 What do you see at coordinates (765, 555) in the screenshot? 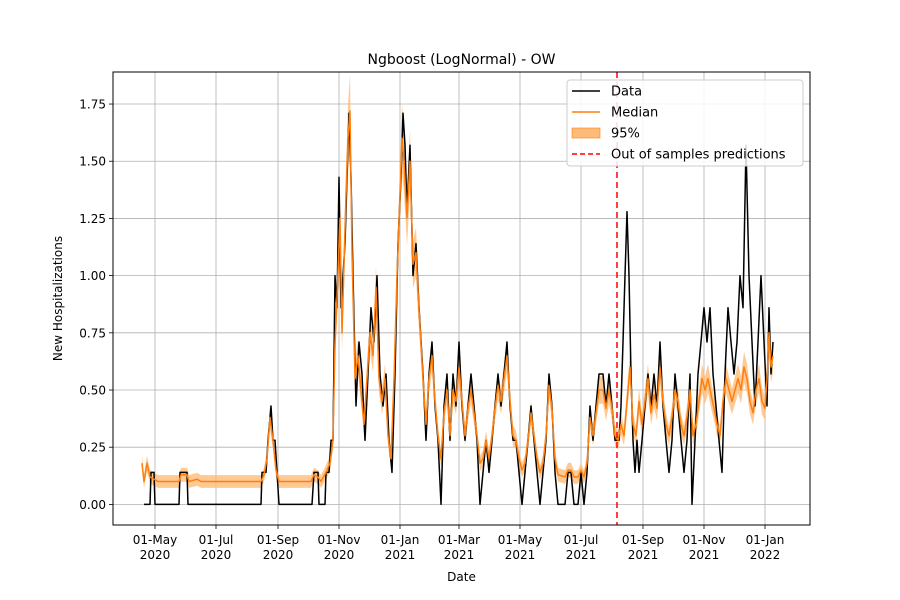
I see `x-tick-label-year: 2022` at bounding box center [765, 555].